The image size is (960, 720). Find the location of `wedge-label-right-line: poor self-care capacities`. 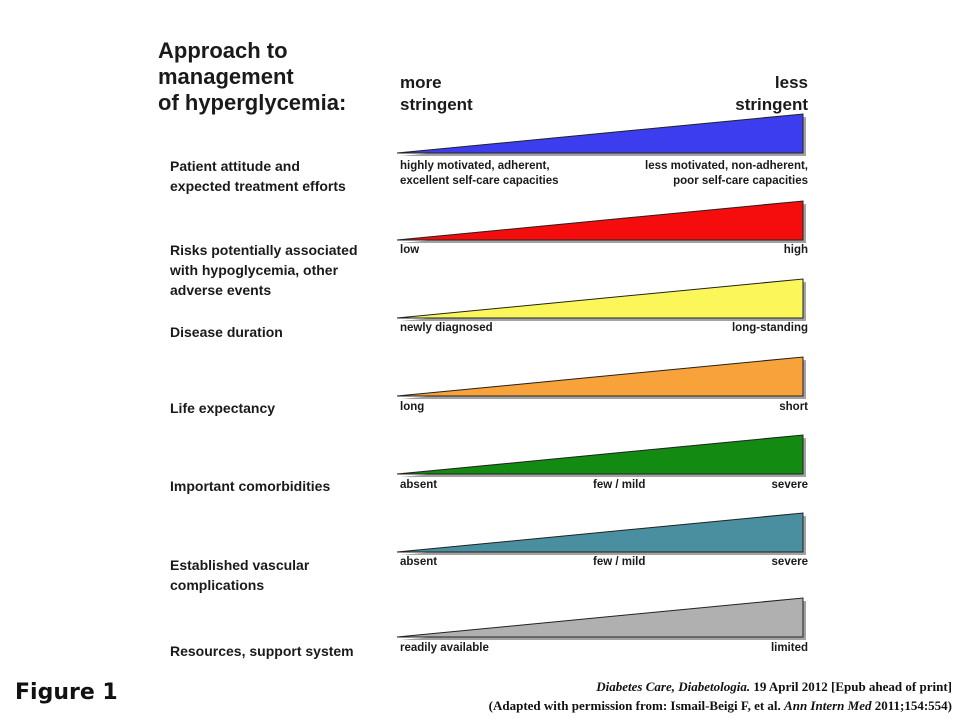

wedge-label-right-line: poor self-care capacities is located at coordinates (740, 181).